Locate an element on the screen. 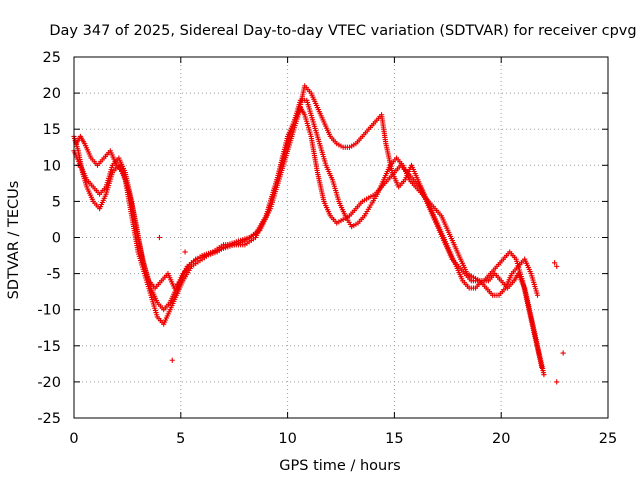 The width and height of the screenshot is (640, 480). x-tick-label: 25 is located at coordinates (608, 439).